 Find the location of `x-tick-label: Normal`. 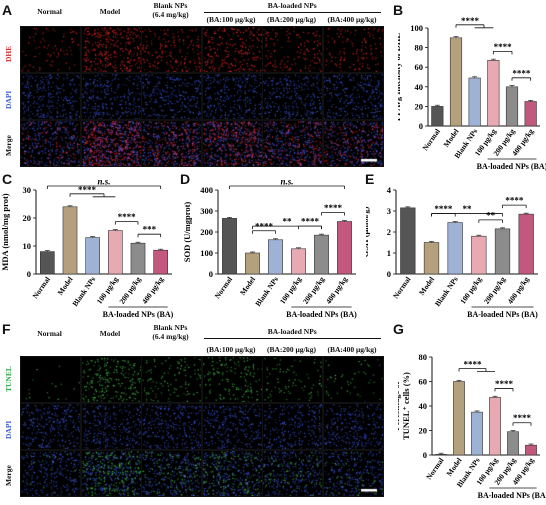

x-tick-label: Normal is located at coordinates (401, 287).